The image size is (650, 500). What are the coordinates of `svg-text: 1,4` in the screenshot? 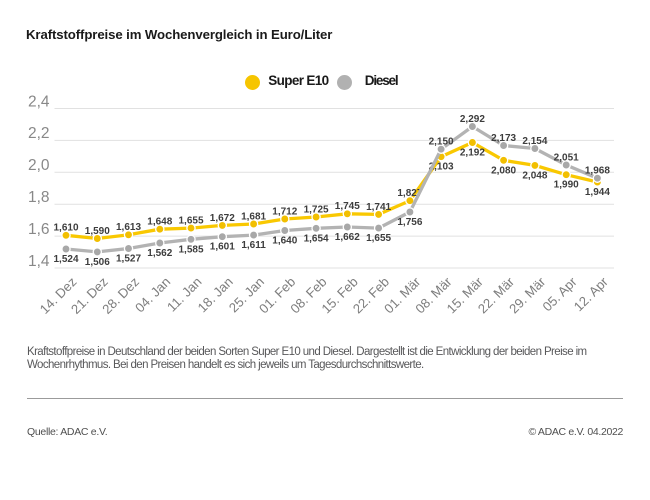 It's located at (39, 261).